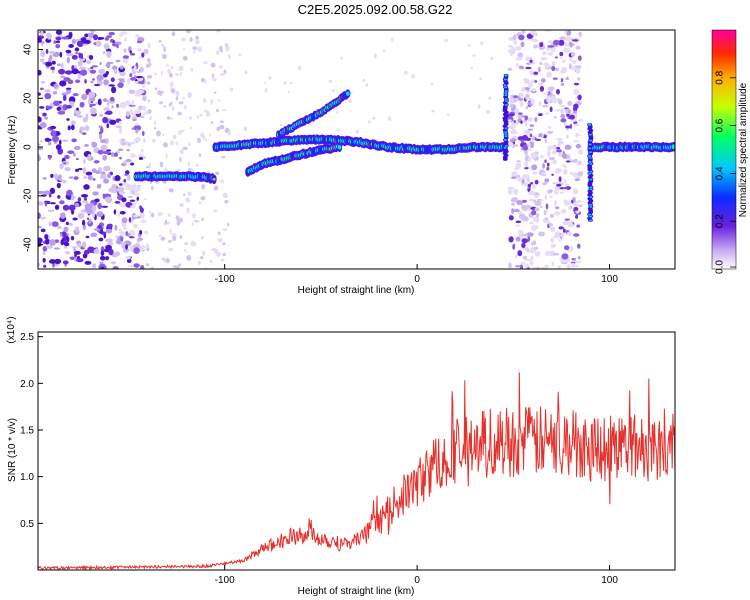 Image resolution: width=750 pixels, height=600 pixels. Describe the element at coordinates (27, 337) in the screenshot. I see `bottom-y-tick-label: 2.5` at that location.